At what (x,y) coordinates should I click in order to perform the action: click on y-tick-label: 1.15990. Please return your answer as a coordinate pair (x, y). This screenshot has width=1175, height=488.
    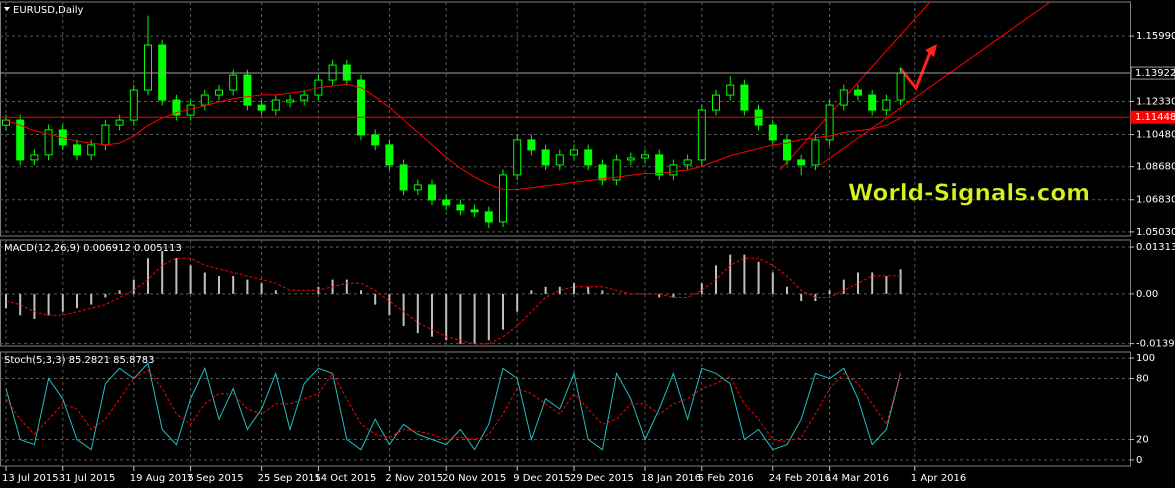
    Looking at the image, I should click on (1155, 36).